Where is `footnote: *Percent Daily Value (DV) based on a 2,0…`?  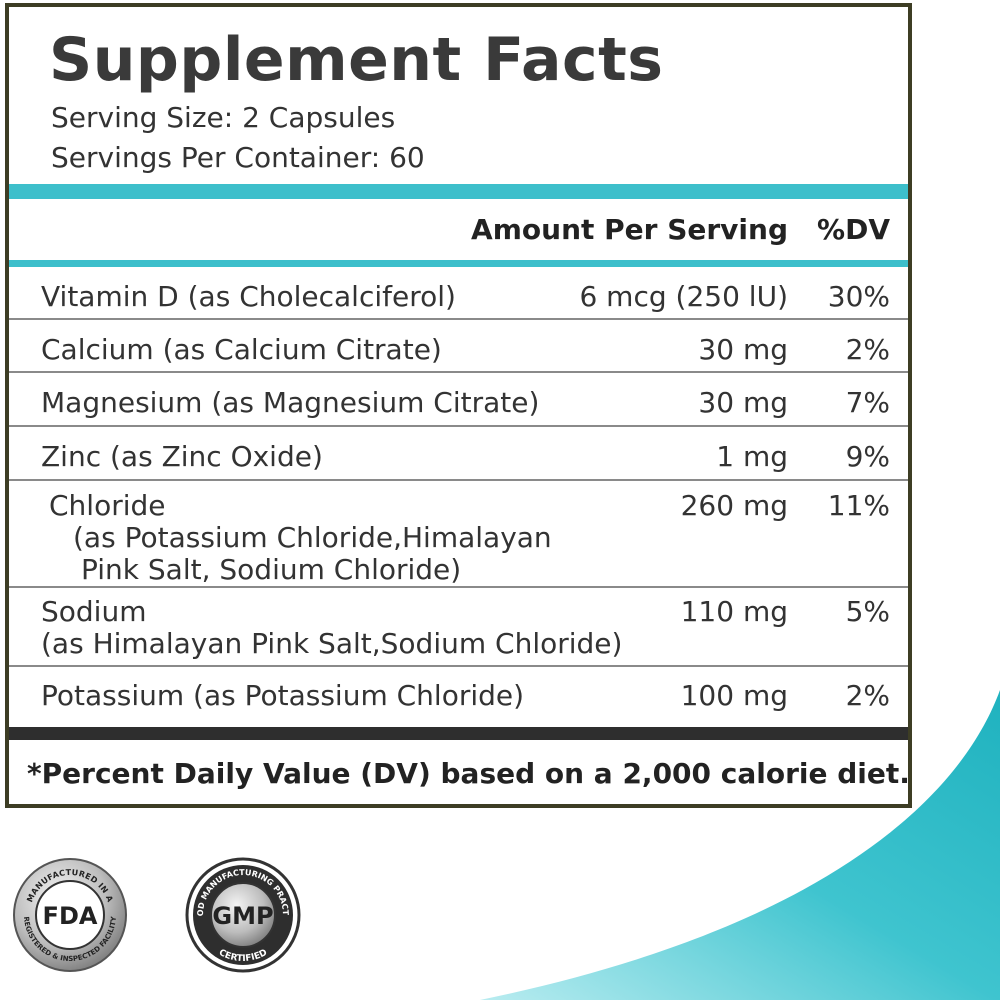
footnote: *Percent Daily Value (DV) based on a 2,0… is located at coordinates (468, 773).